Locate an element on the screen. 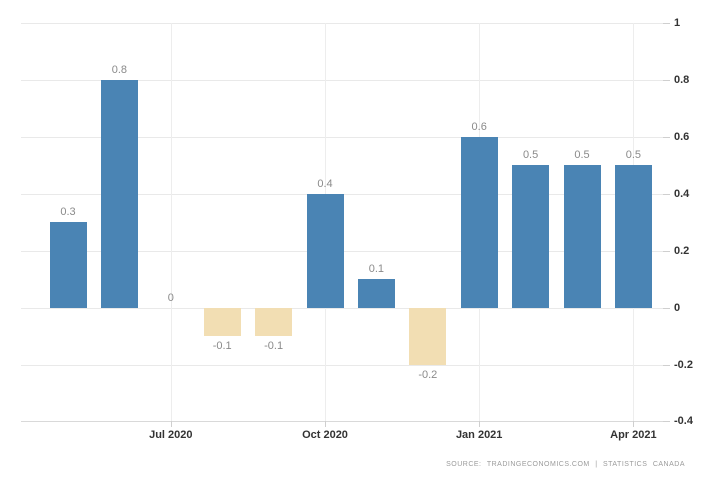 The height and width of the screenshot is (485, 728). bar-value-label: 0.8 is located at coordinates (119, 69).